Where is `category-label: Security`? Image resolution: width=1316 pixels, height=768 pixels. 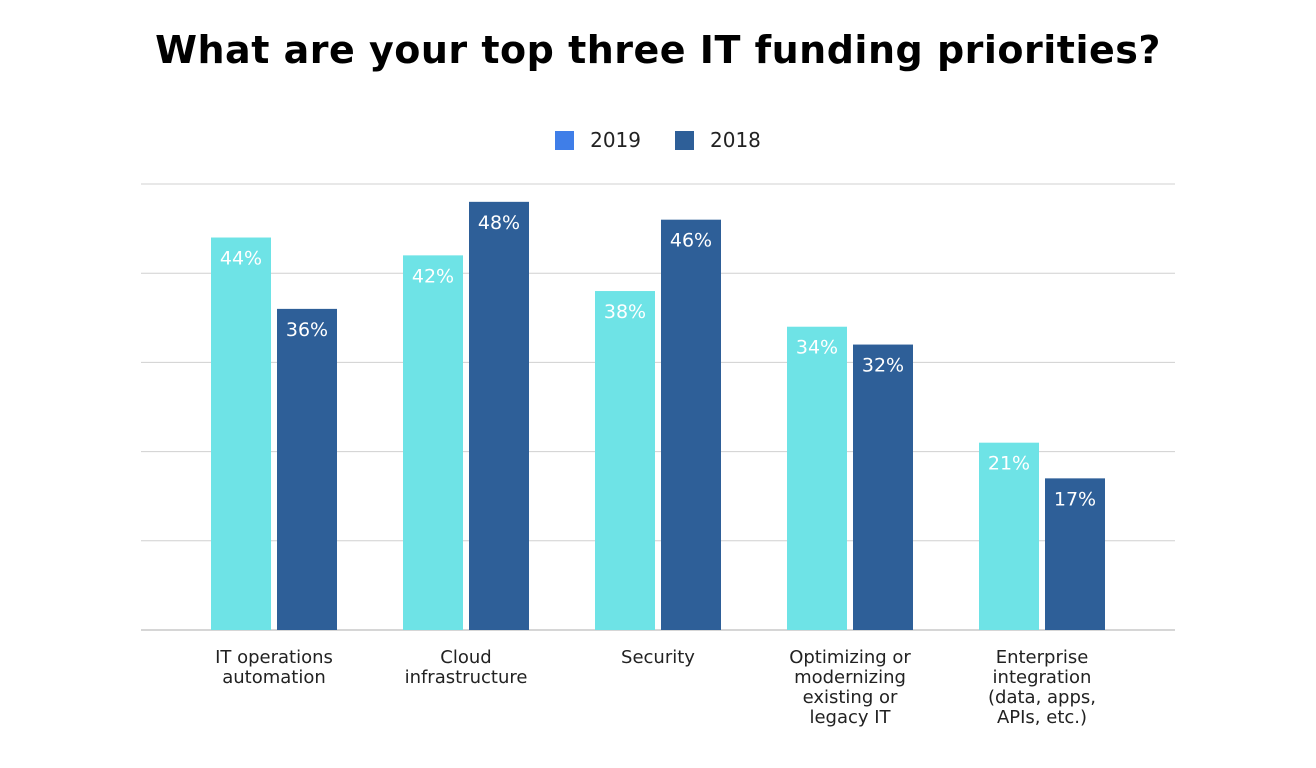 category-label: Security is located at coordinates (658, 657).